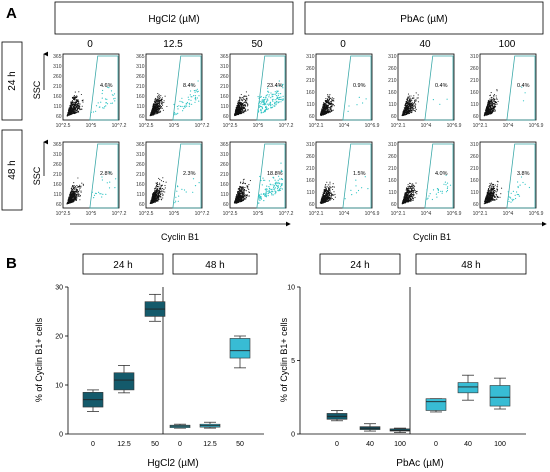  I want to click on y-tick-label: 260, so click(140, 165).